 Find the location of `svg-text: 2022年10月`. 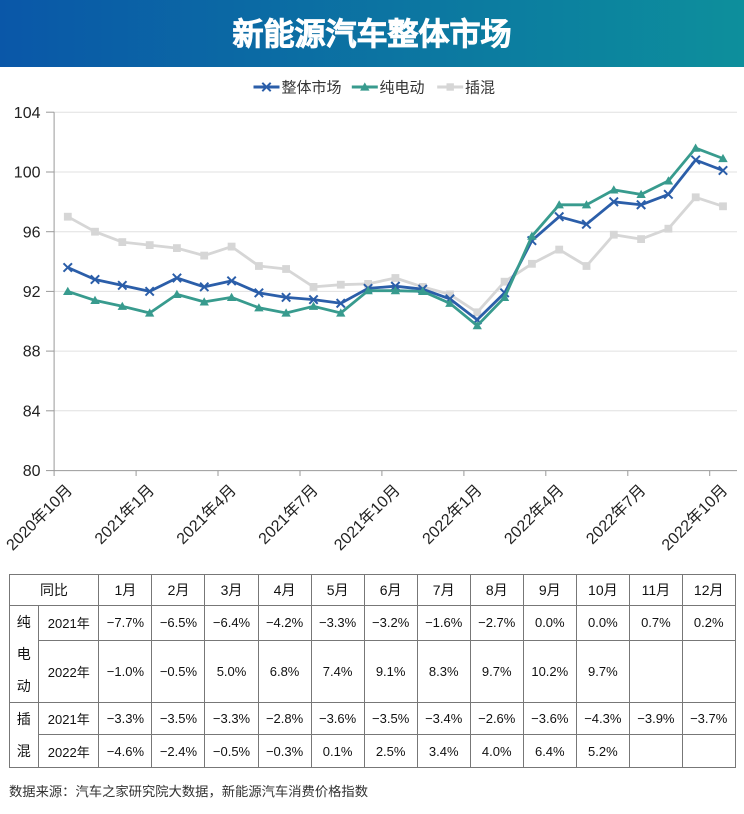

svg-text: 2022年10月 is located at coordinates (694, 517).